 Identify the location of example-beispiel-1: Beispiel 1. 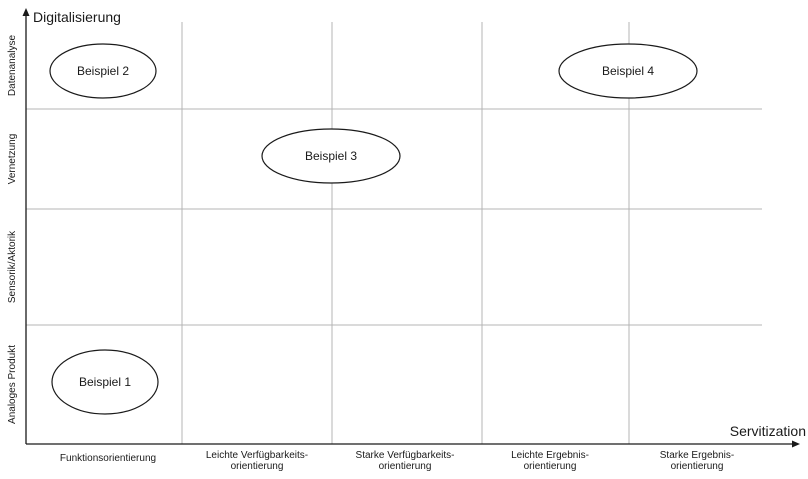
(105, 382).